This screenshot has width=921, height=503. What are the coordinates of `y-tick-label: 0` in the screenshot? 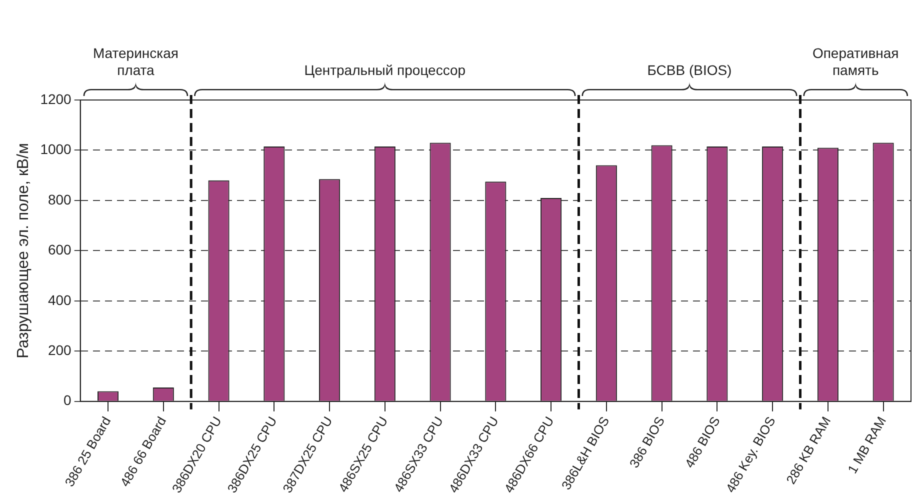 It's located at (68, 400).